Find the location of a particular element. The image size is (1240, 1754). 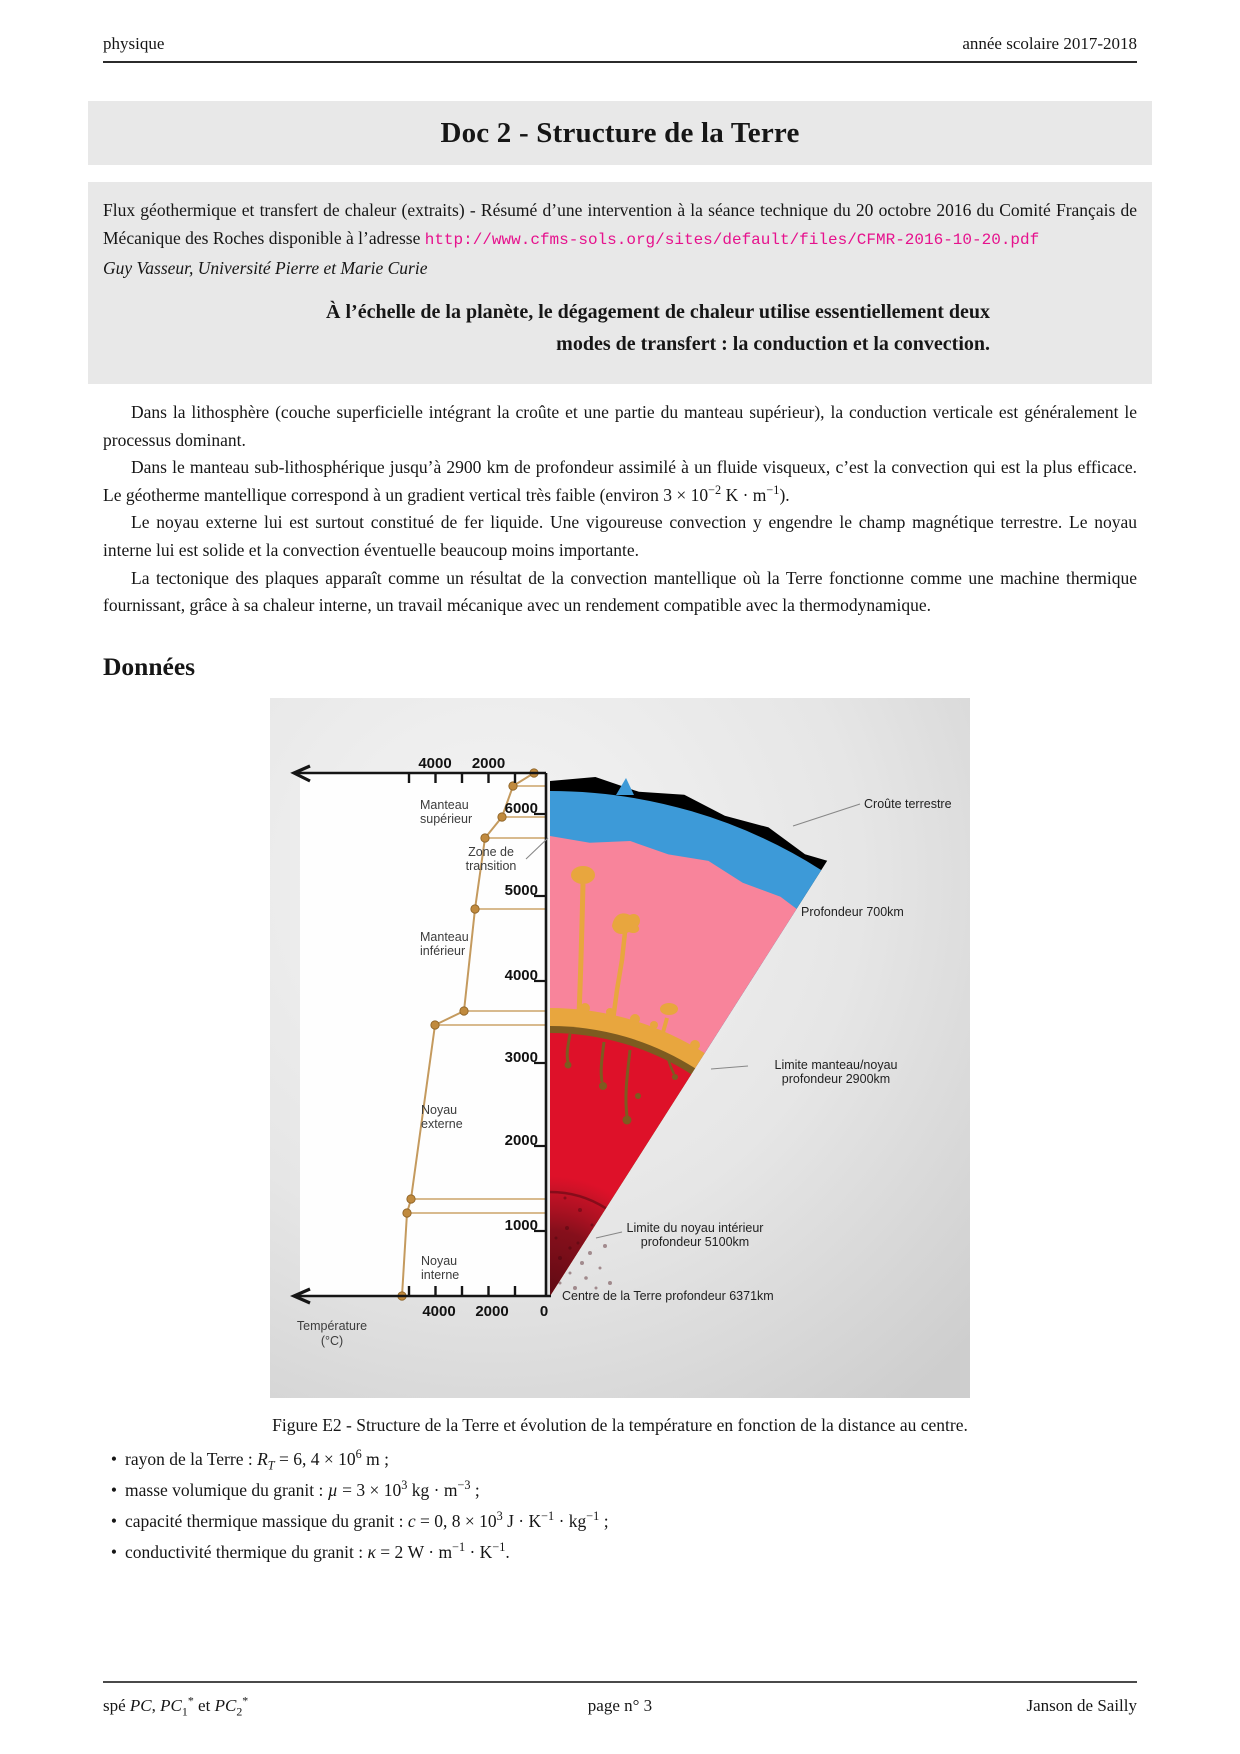

top-axis-ticks is located at coordinates (462, 777).